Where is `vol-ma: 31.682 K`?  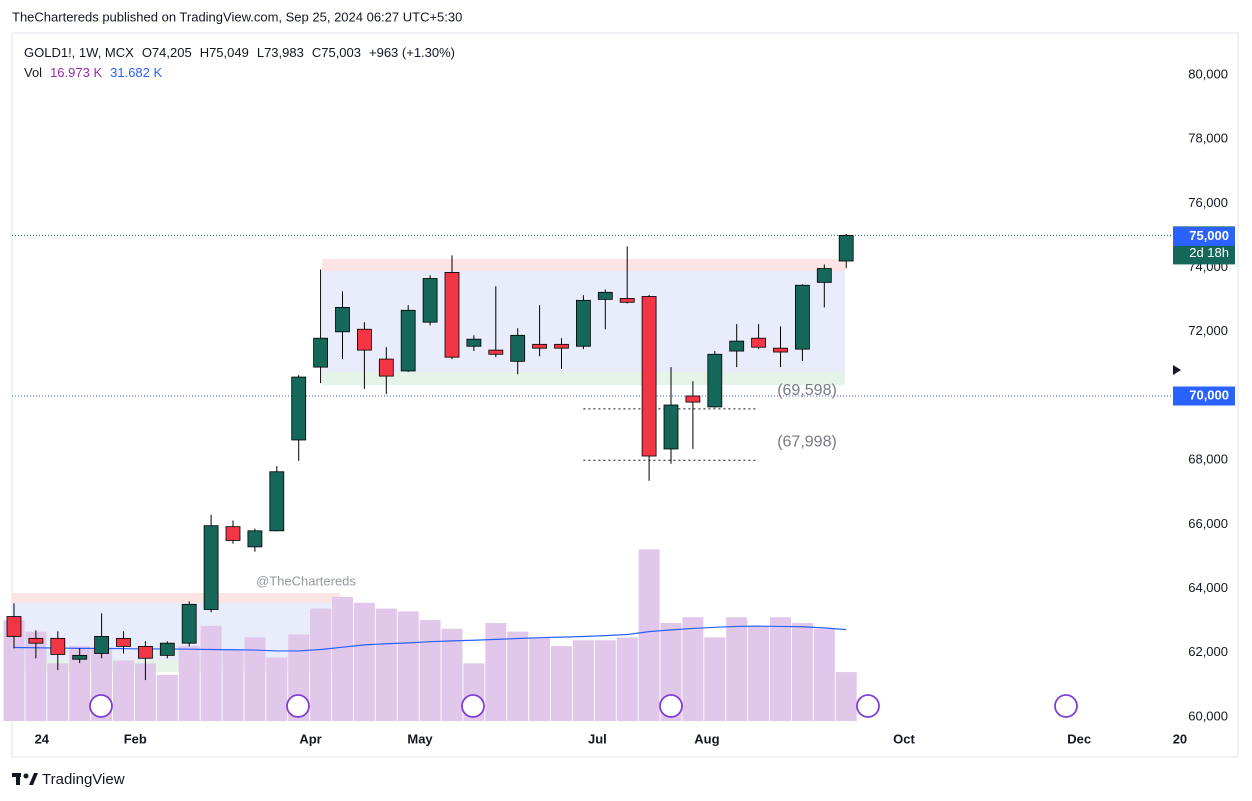
vol-ma: 31.682 K is located at coordinates (136, 72).